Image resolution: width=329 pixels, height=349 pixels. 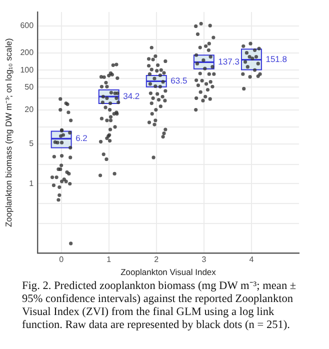 I want to click on x-tick-label: 1, so click(x=109, y=259).